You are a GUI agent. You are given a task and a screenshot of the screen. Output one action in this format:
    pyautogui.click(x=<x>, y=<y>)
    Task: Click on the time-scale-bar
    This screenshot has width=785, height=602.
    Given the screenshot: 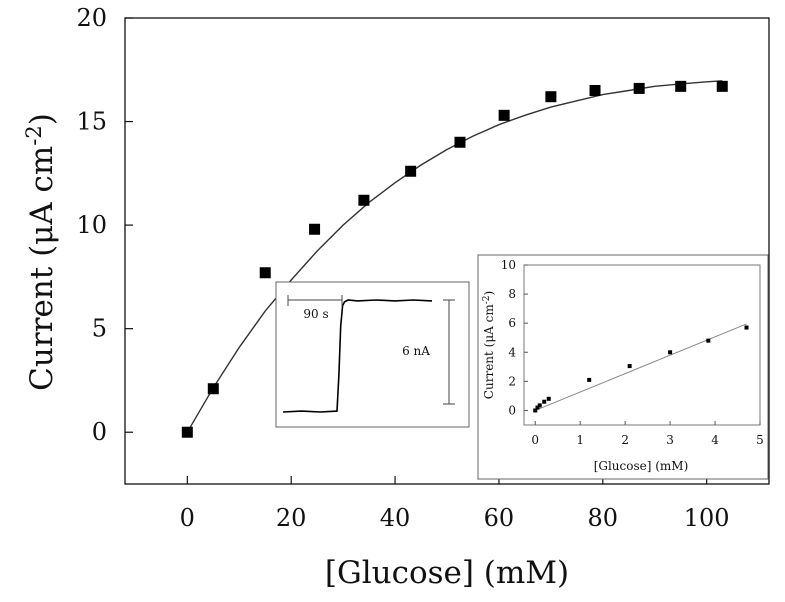 What is the action you would take?
    pyautogui.click(x=315, y=300)
    